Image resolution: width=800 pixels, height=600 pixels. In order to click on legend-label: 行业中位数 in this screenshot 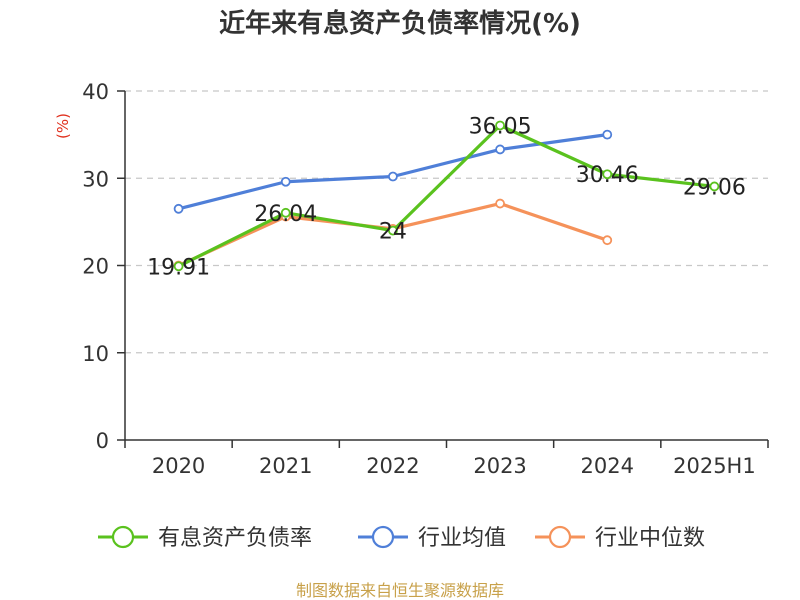, I will do `click(650, 538)`.